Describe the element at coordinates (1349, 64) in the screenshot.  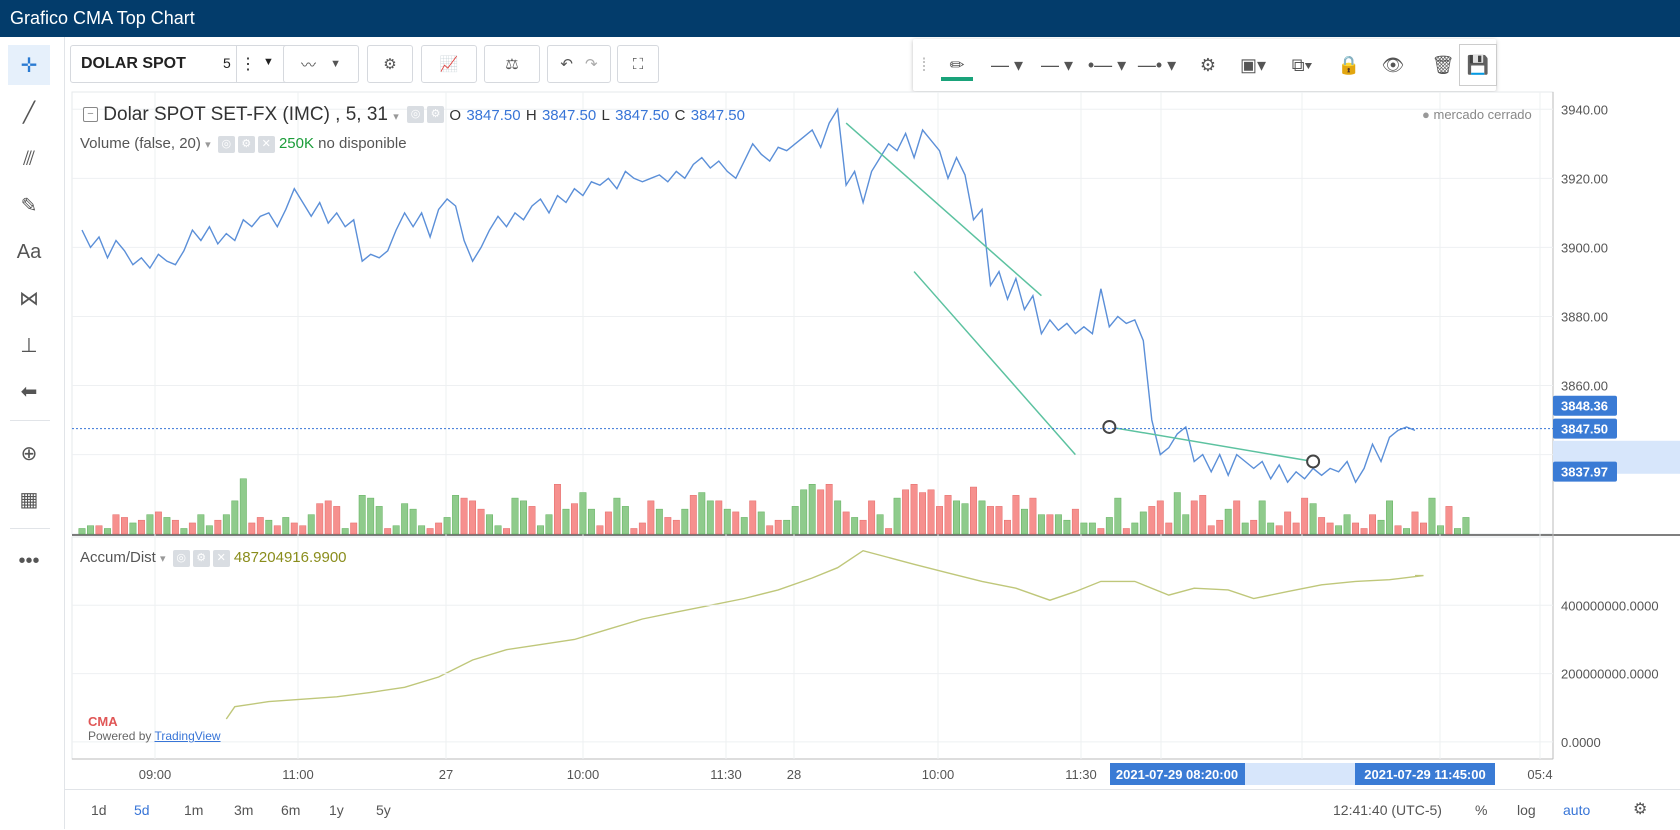
I see `lock-icon: 🔒` at that location.